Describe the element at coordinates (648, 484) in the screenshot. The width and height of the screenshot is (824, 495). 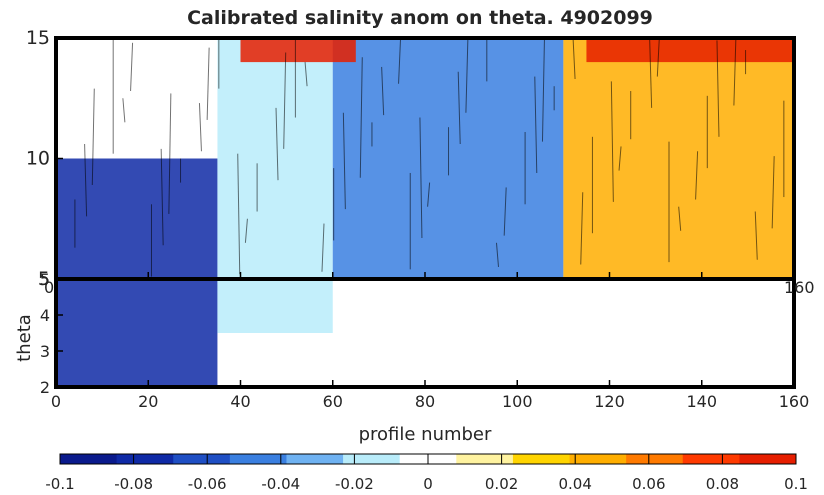
I see `colorbar-tick-label: 0.06` at that location.